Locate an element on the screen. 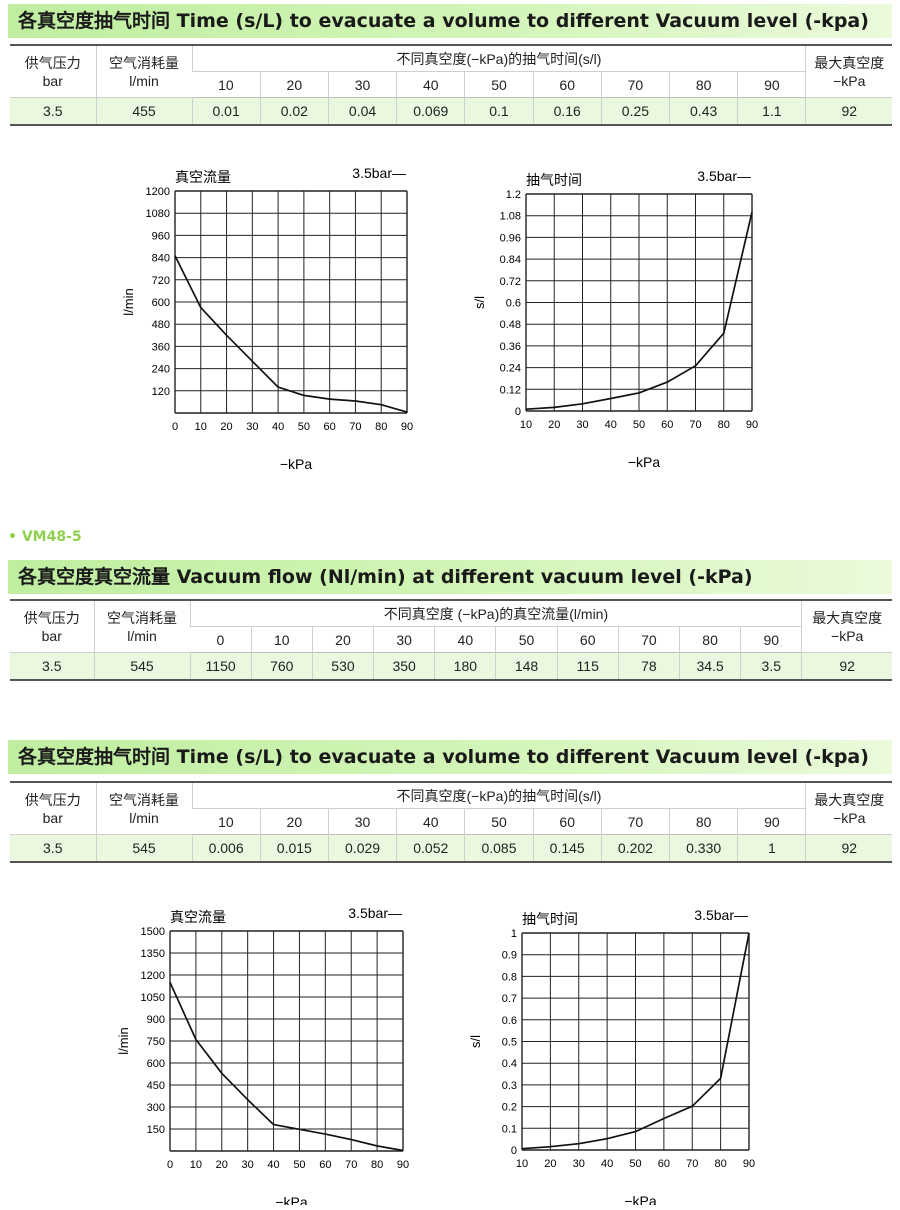  model-label: • VM48-5 is located at coordinates (45, 537).